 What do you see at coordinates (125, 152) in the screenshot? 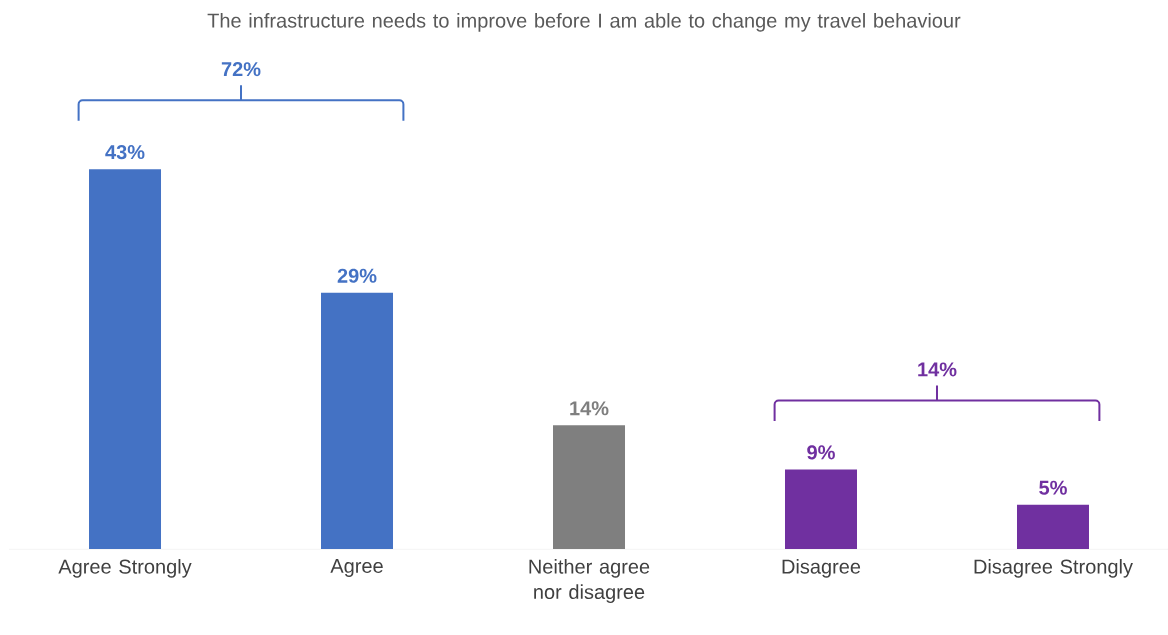
I see `data-label: 43%` at bounding box center [125, 152].